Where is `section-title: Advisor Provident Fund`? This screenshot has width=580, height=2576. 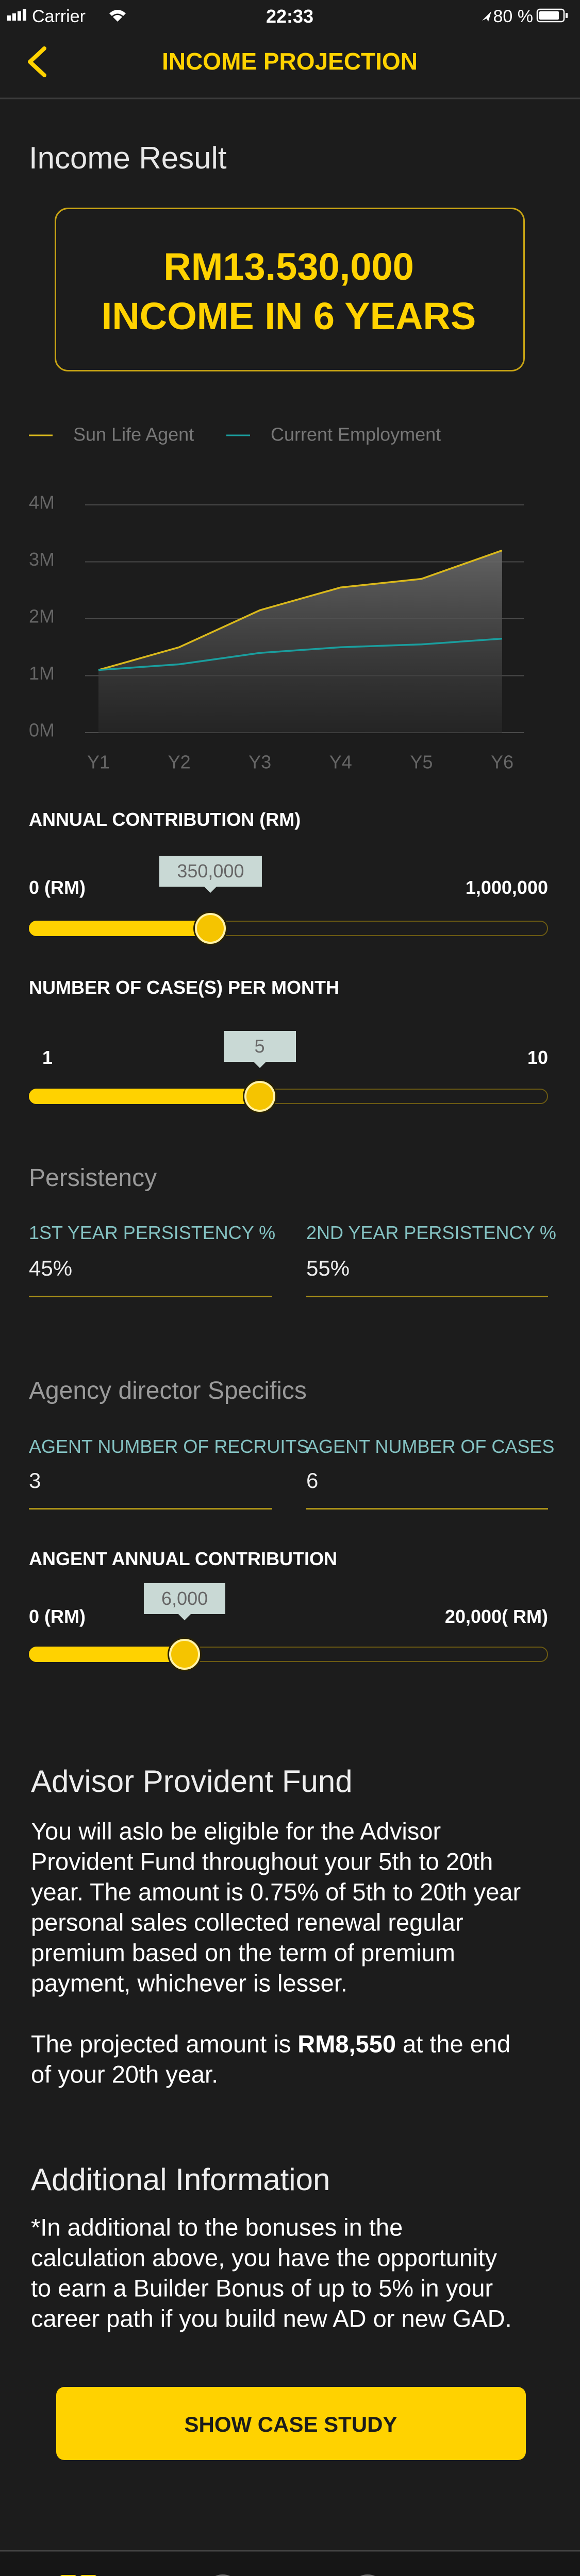 section-title: Advisor Provident Fund is located at coordinates (192, 1781).